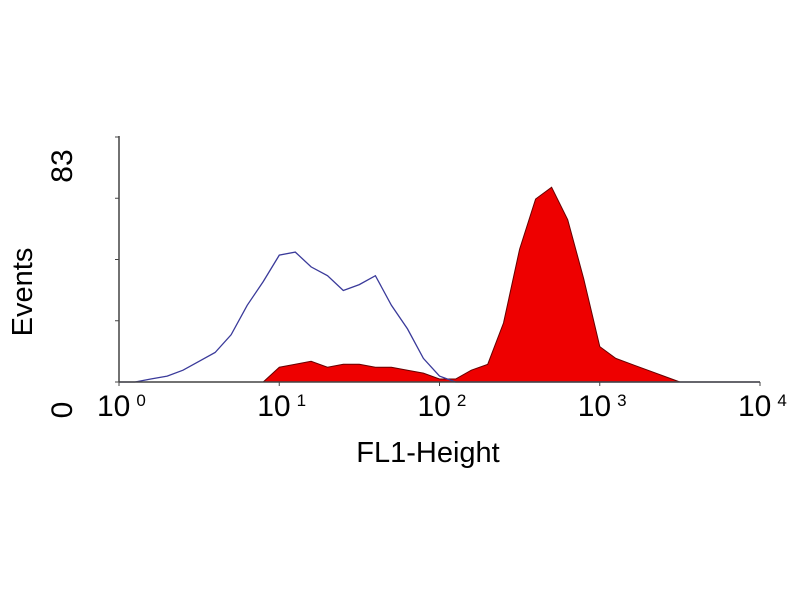 The width and height of the screenshot is (800, 600). Describe the element at coordinates (117, 259) in the screenshot. I see `y-tick-marks` at that location.